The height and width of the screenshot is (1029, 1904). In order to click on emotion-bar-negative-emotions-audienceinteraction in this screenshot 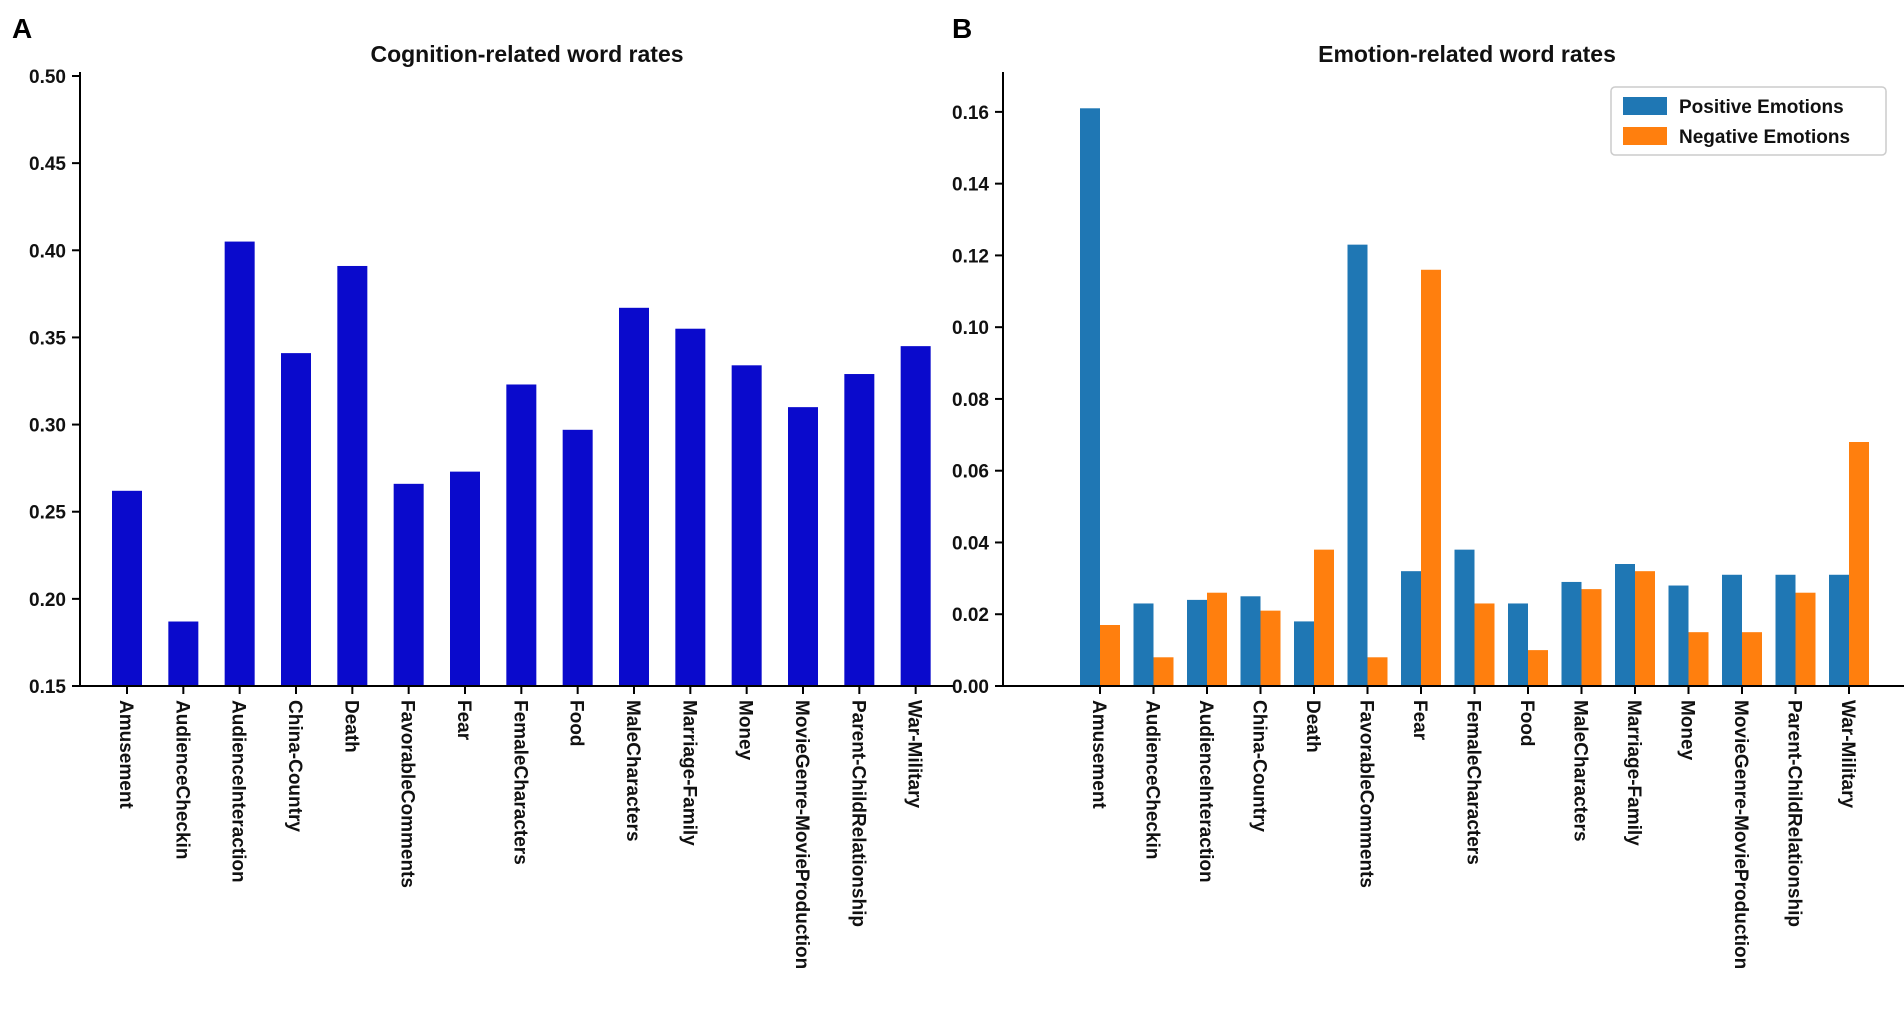, I will do `click(1217, 639)`.